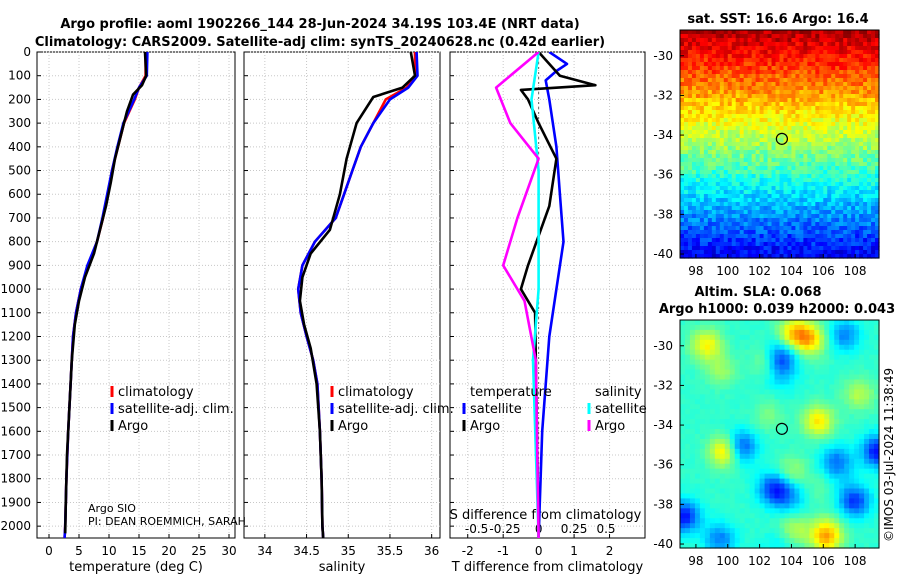 The width and height of the screenshot is (900, 580). Describe the element at coordinates (19, 147) in the screenshot. I see `tick-label-y: 400` at that location.